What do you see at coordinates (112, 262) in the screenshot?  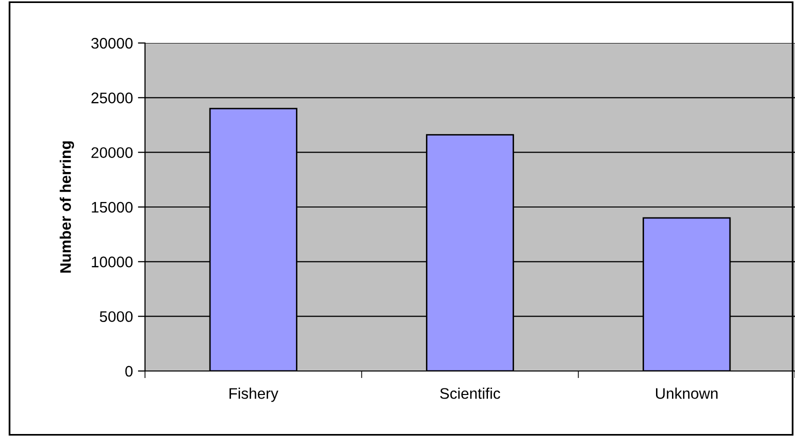 I see `y-tick-label: 10000` at bounding box center [112, 262].